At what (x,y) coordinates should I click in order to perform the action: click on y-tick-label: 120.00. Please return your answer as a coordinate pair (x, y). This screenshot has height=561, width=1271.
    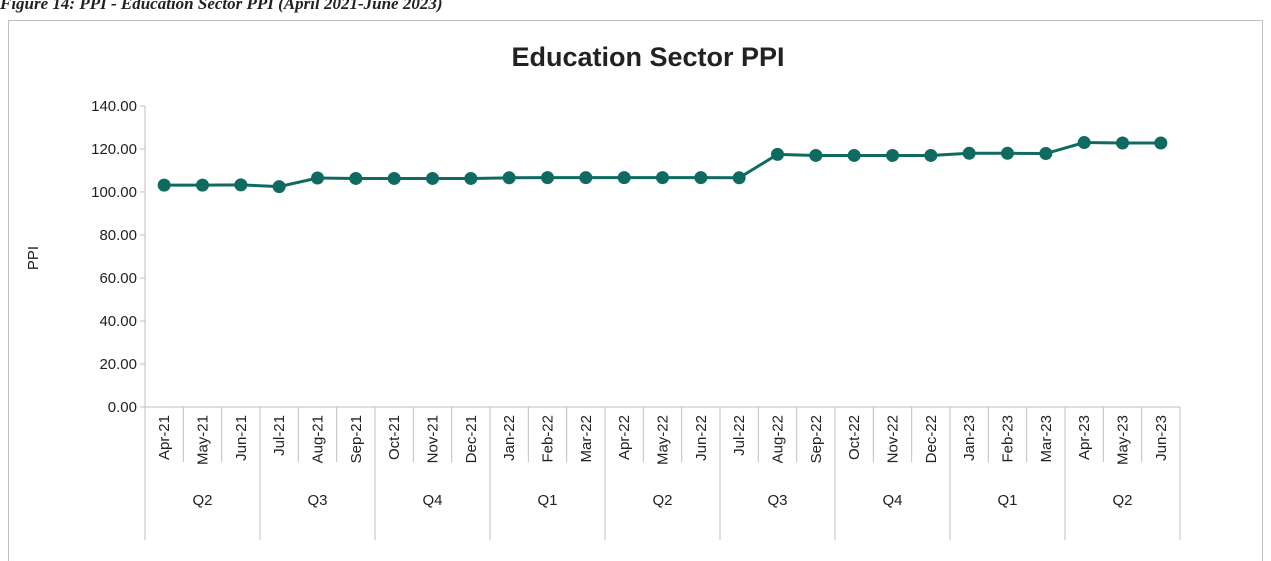
    Looking at the image, I should click on (114, 149).